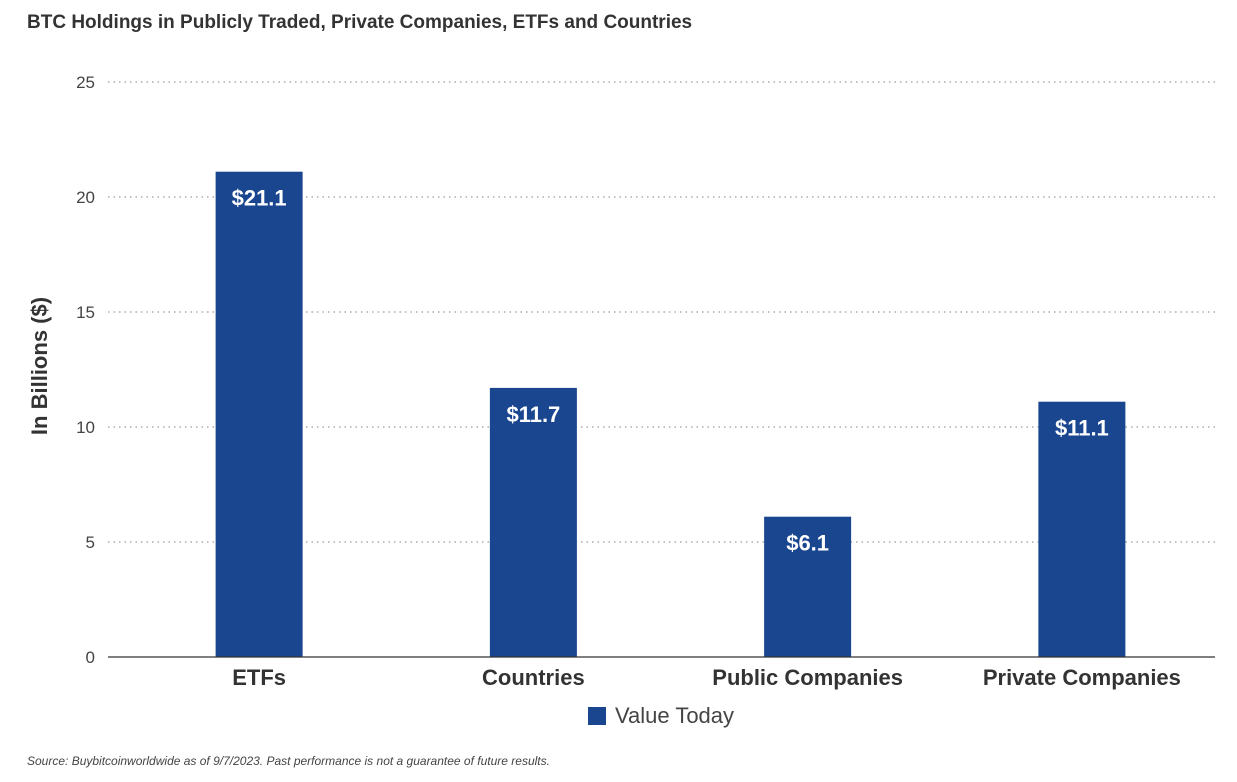  Describe the element at coordinates (533, 414) in the screenshot. I see `bar-value-label: $11.7` at that location.